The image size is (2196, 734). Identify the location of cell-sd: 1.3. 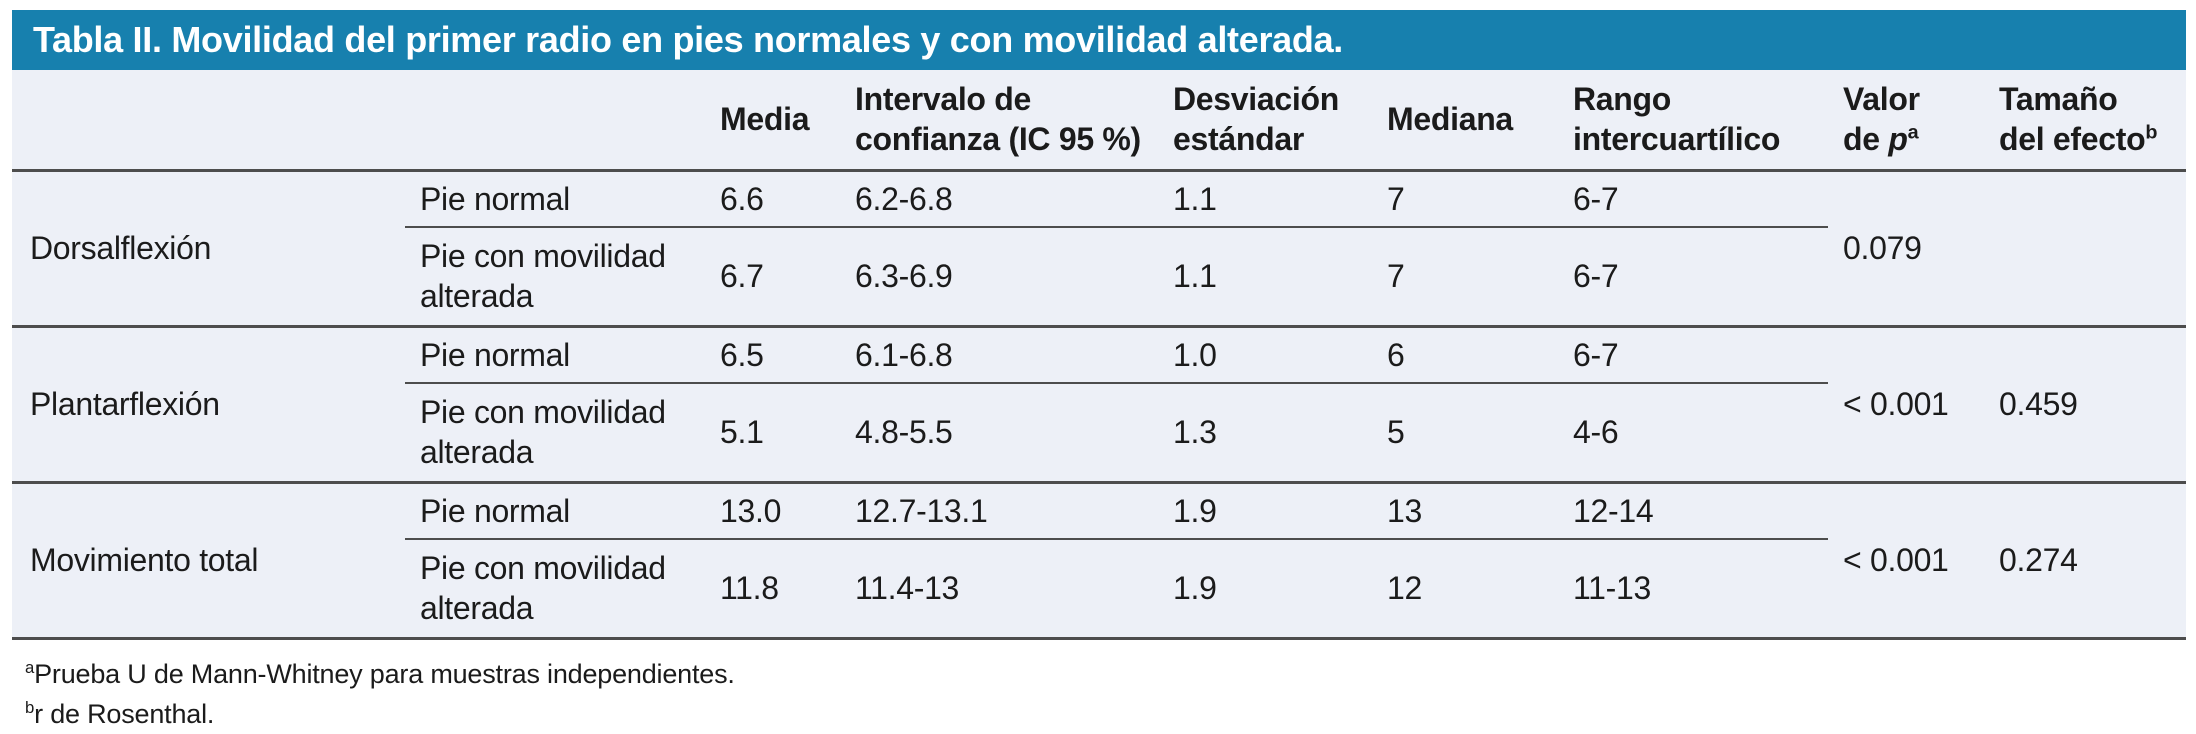
(1265, 433).